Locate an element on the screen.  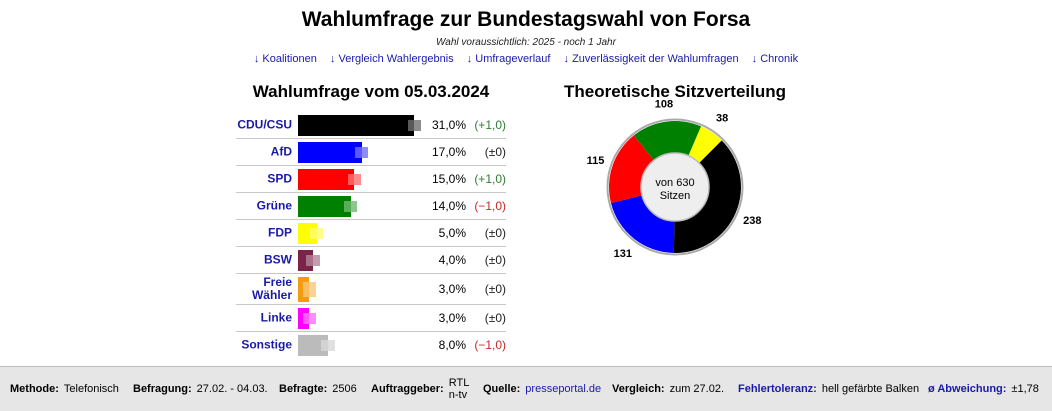
methode-label: Methode: is located at coordinates (34, 389).